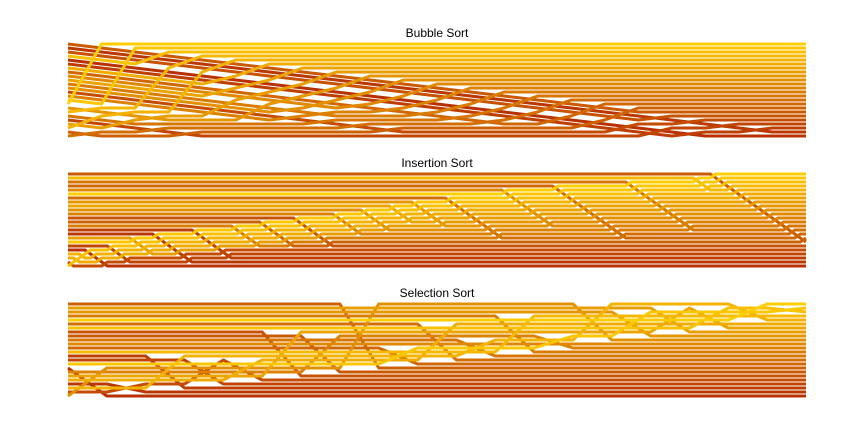 The width and height of the screenshot is (864, 432). Describe the element at coordinates (437, 163) in the screenshot. I see `panel-title-insertion: Insertion Sort` at that location.